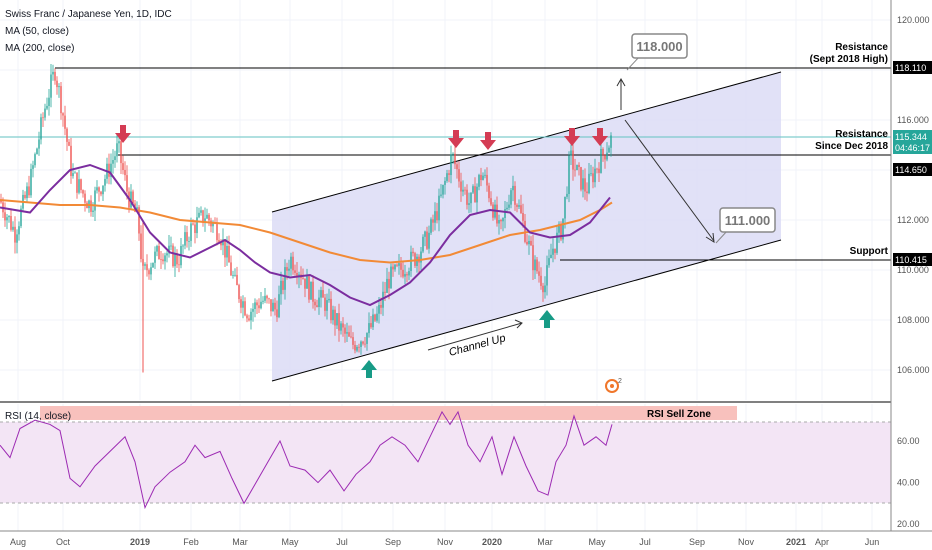  Describe the element at coordinates (657, 52) in the screenshot. I see `target-up-callout: 118.000` at that location.